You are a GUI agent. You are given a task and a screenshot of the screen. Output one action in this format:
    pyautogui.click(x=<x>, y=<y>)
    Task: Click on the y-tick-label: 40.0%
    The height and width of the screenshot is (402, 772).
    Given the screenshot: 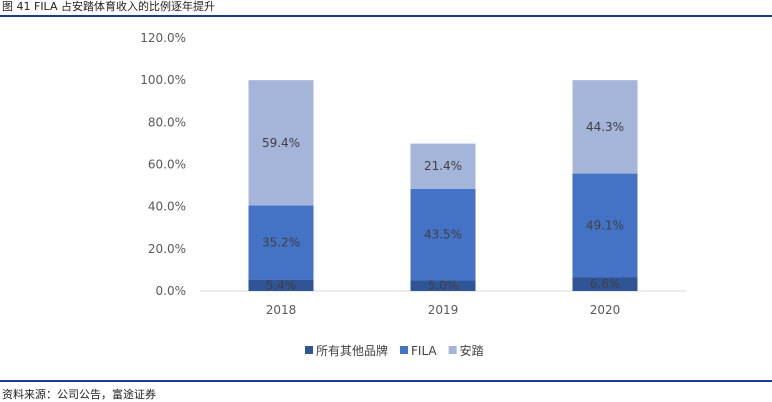 What is the action you would take?
    pyautogui.click(x=167, y=207)
    